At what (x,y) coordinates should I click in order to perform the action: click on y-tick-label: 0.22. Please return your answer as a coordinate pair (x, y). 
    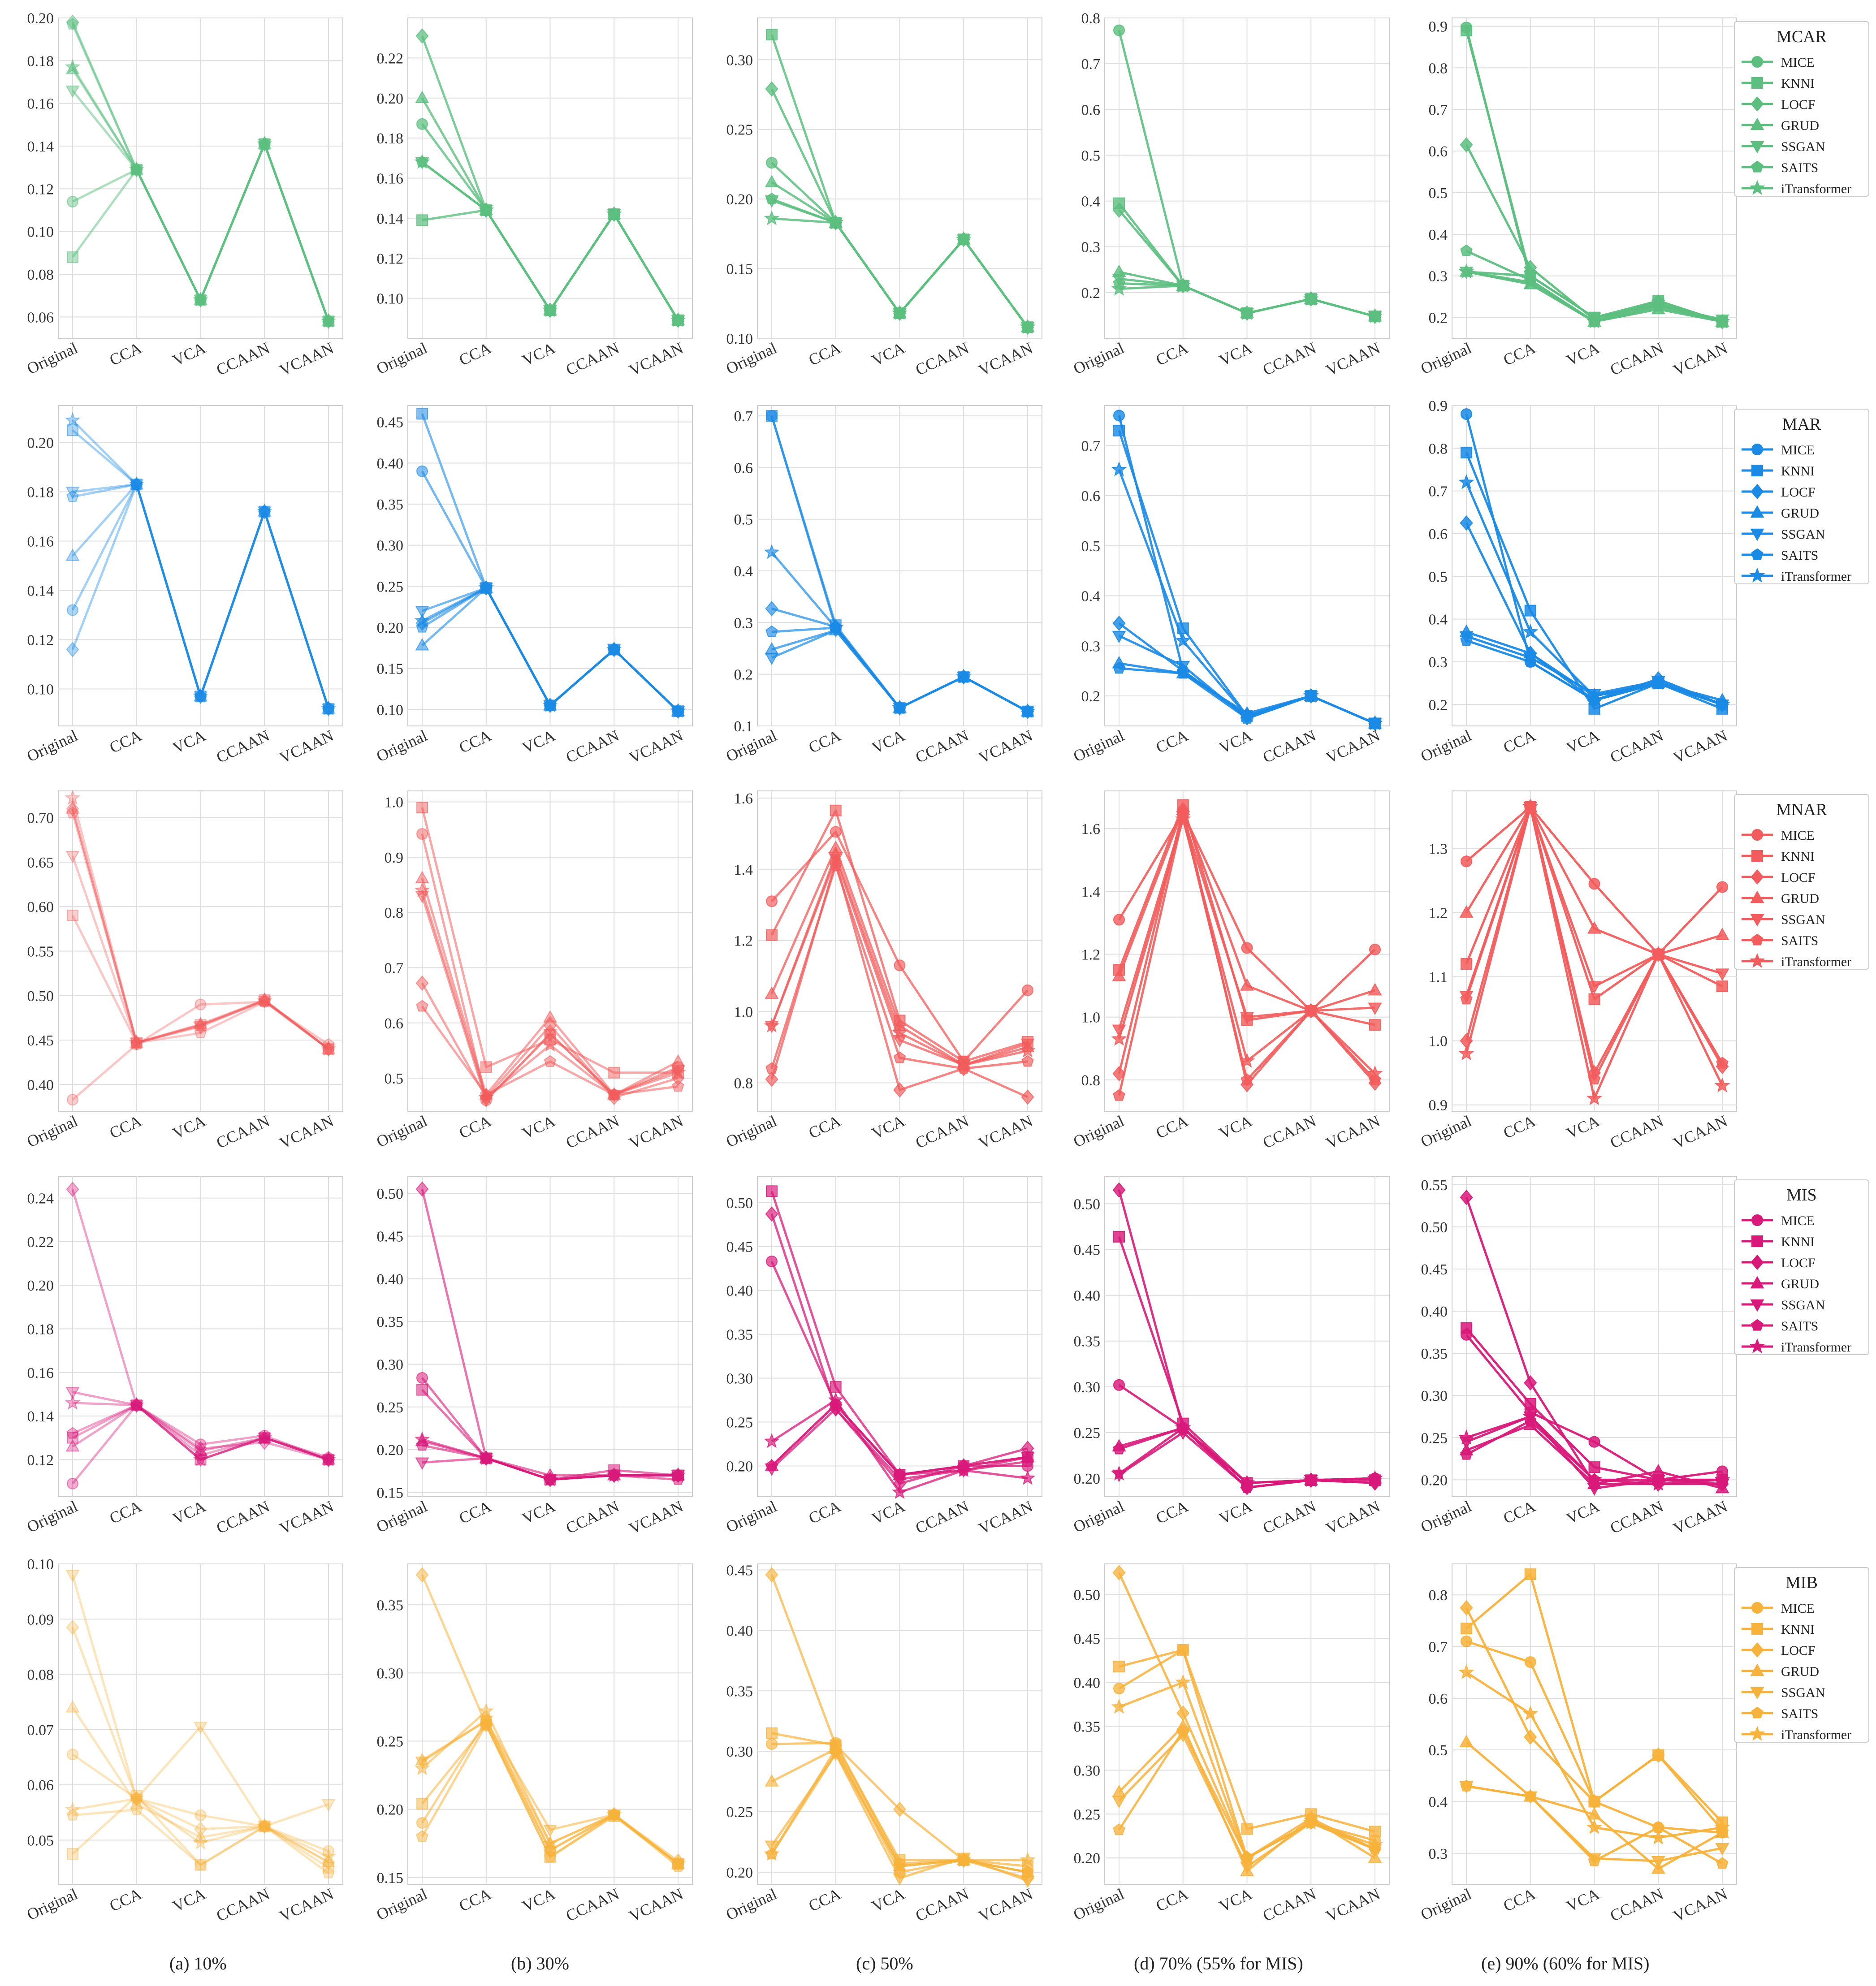
    Looking at the image, I should click on (390, 58).